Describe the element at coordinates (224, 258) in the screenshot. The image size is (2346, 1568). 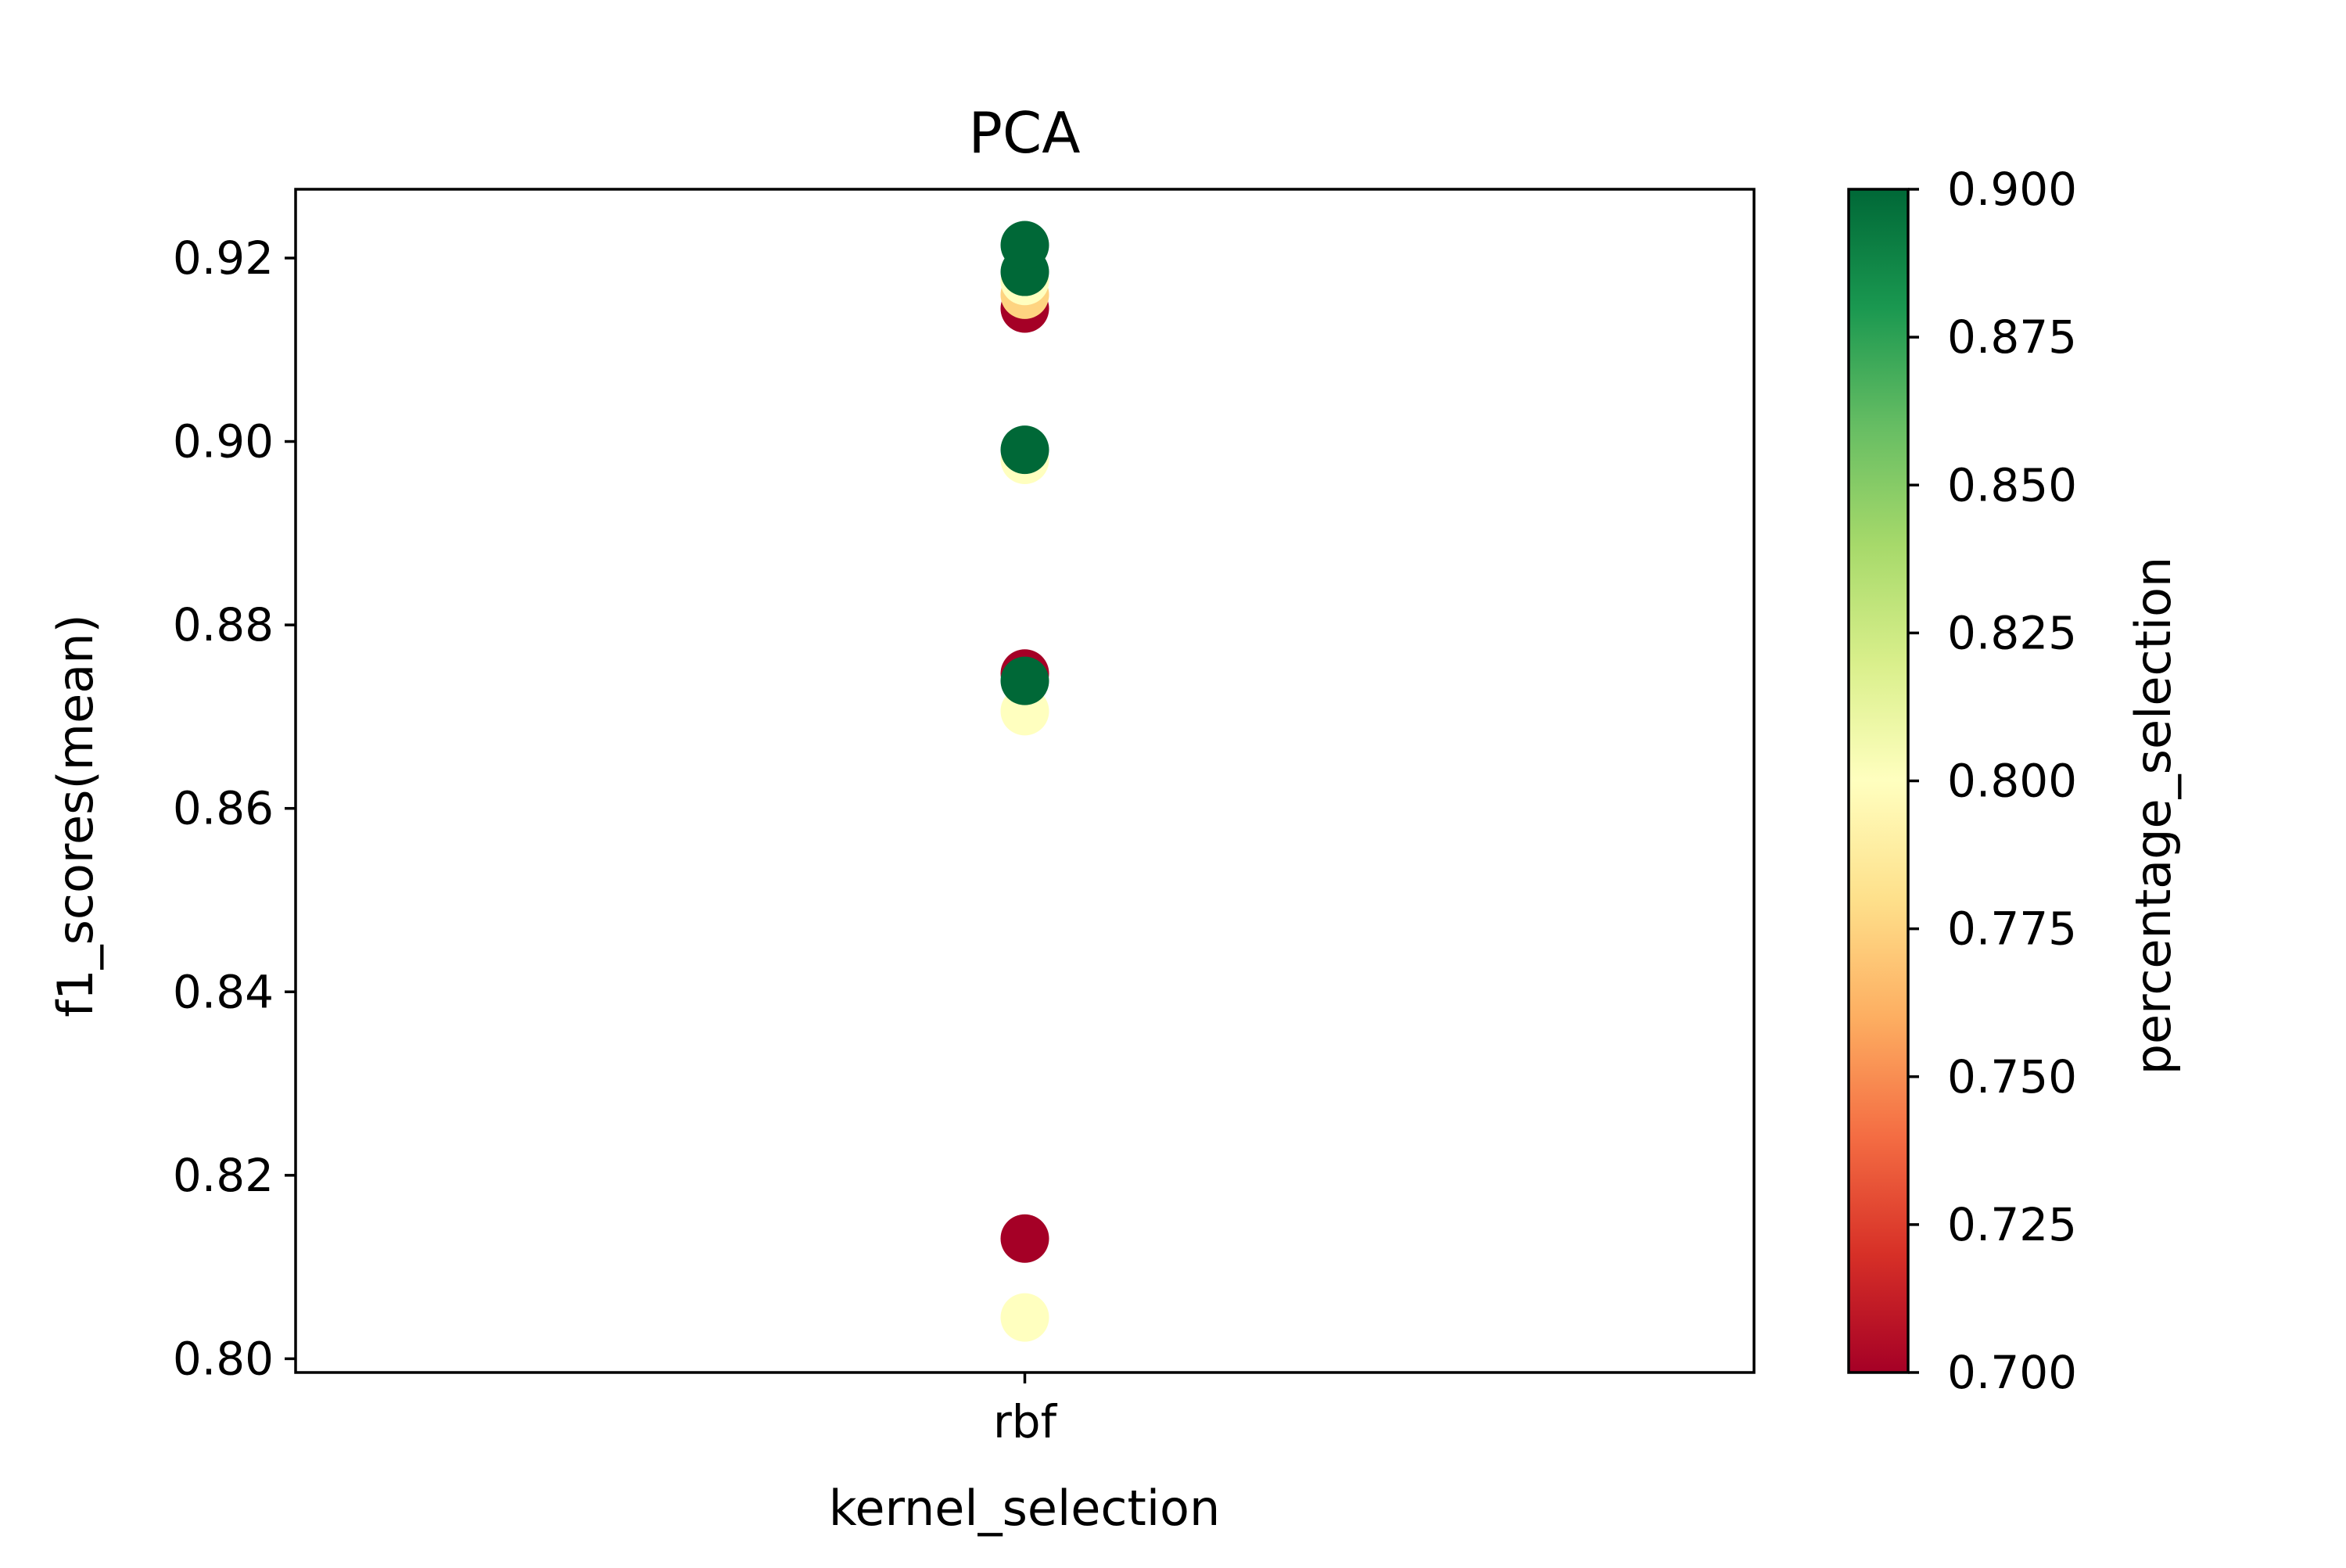
I see `y-tick-label: 0.92` at that location.